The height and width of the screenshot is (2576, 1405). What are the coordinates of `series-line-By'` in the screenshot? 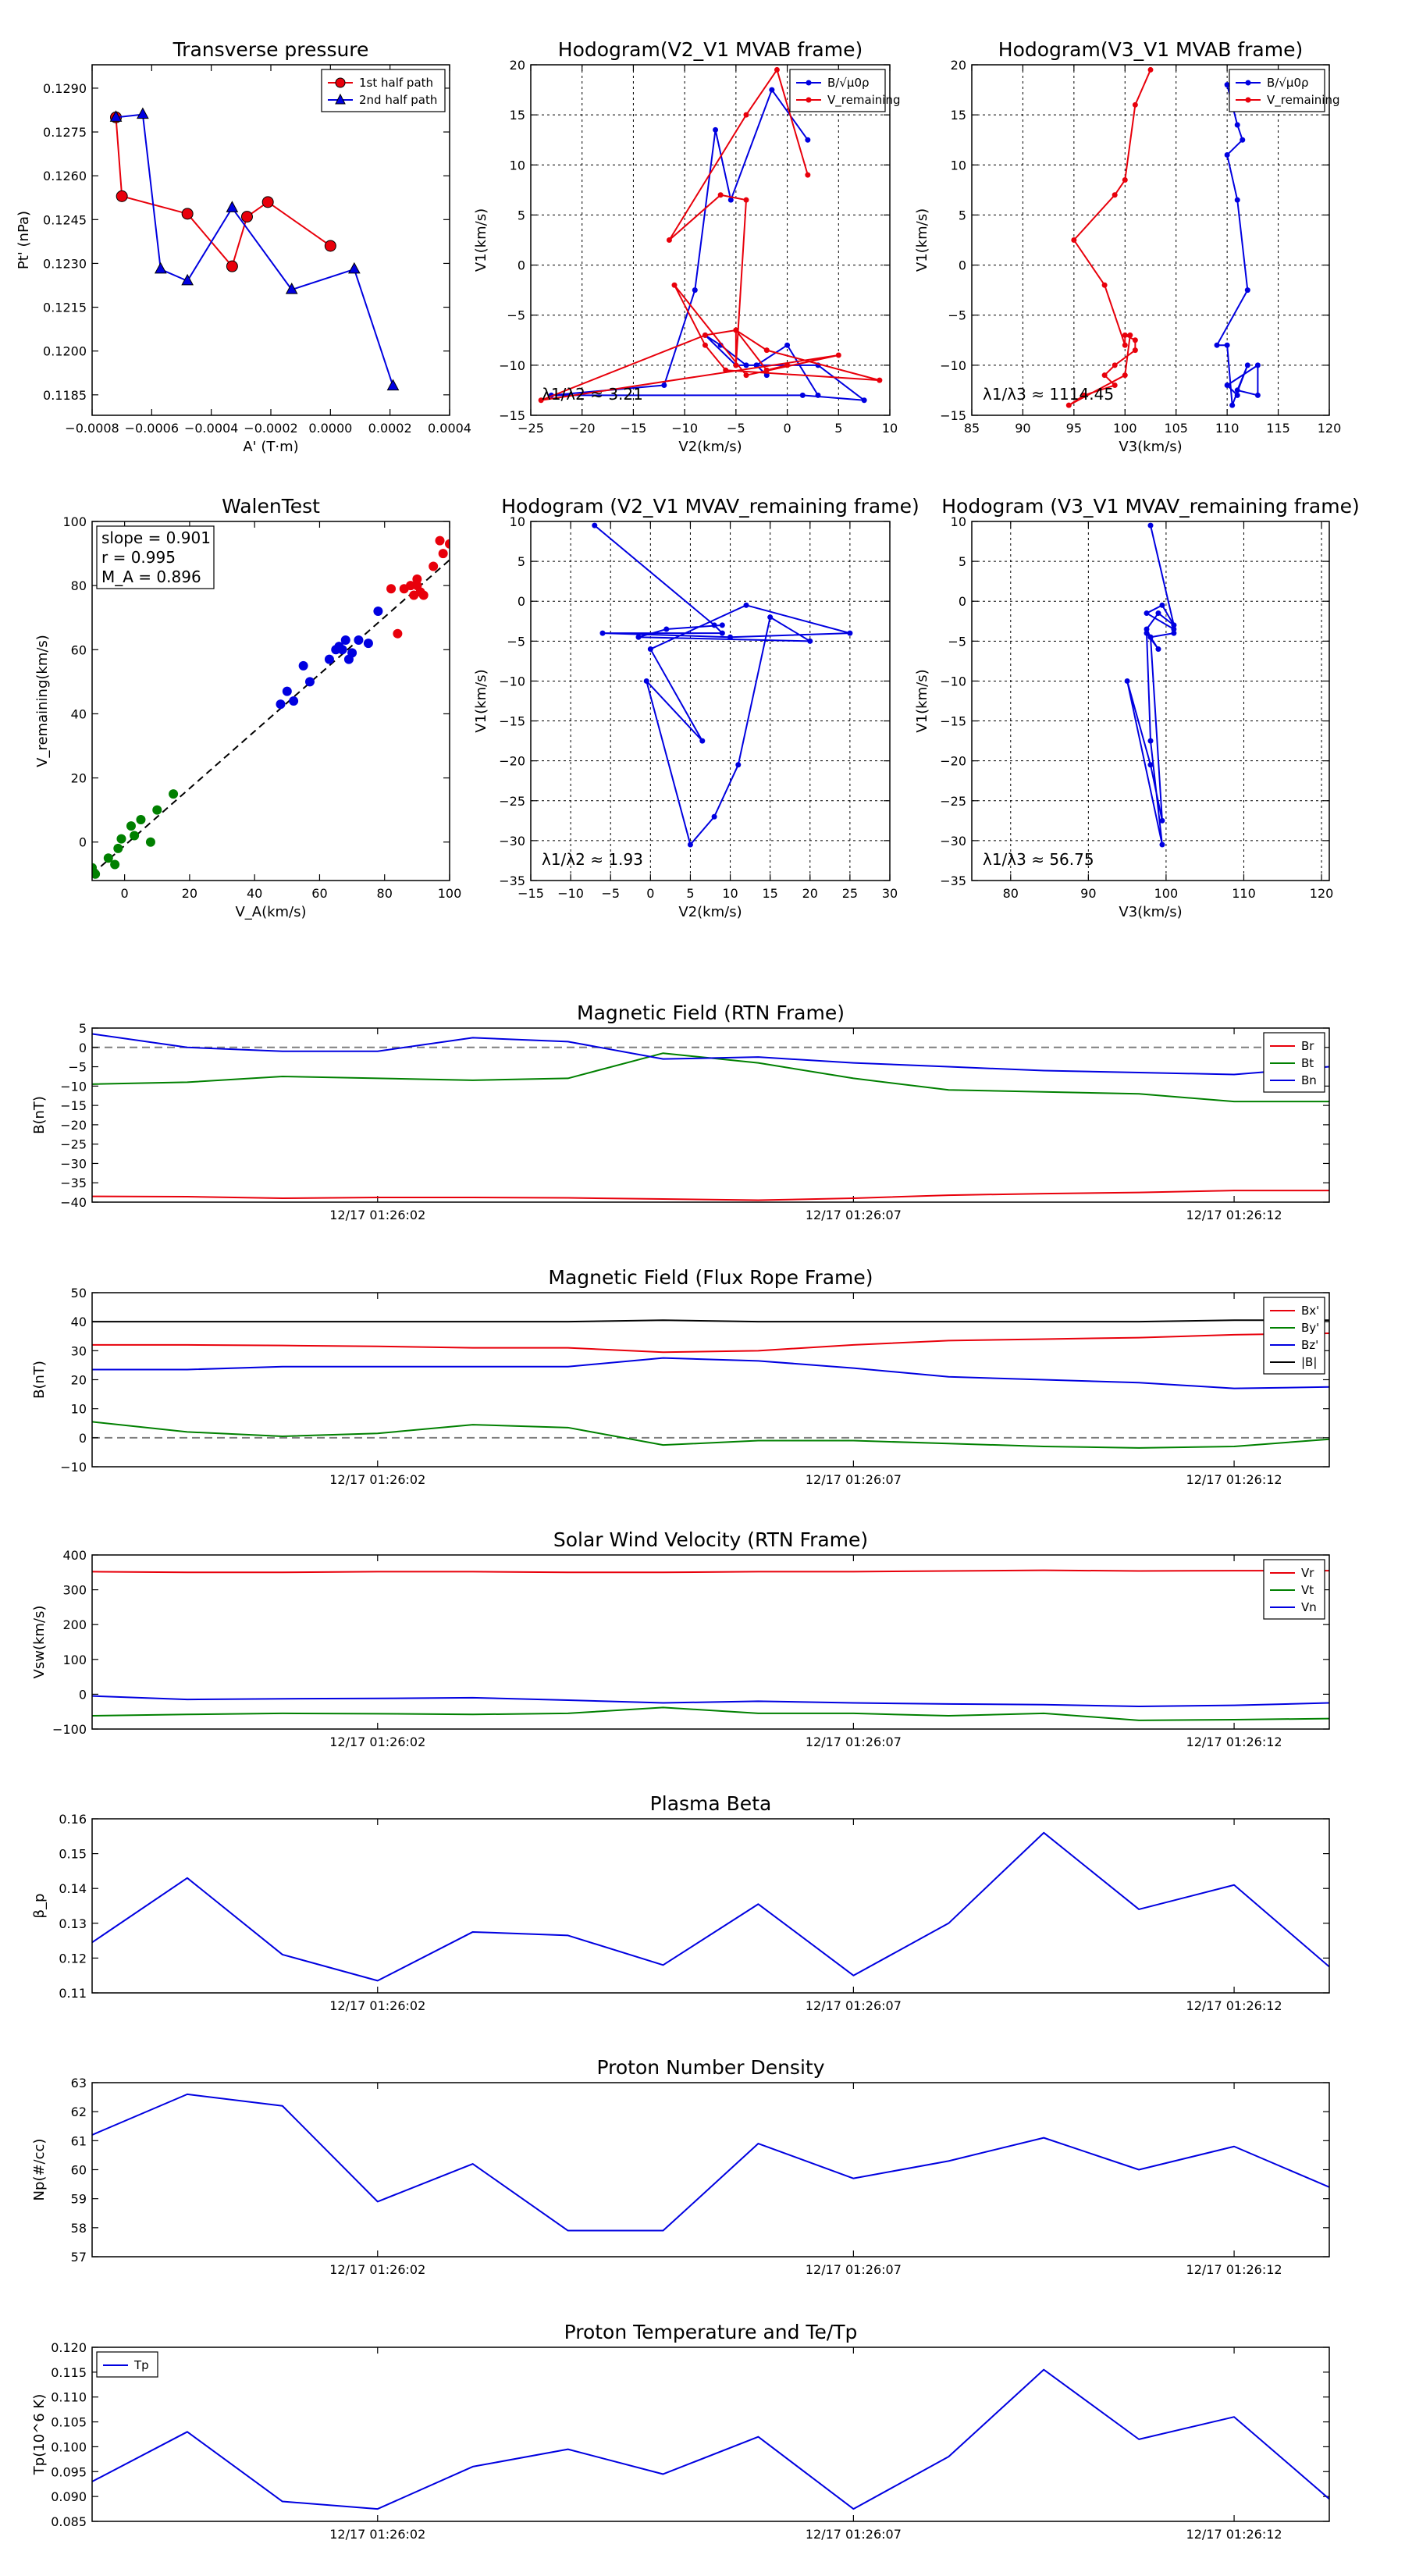 It's located at (711, 1435).